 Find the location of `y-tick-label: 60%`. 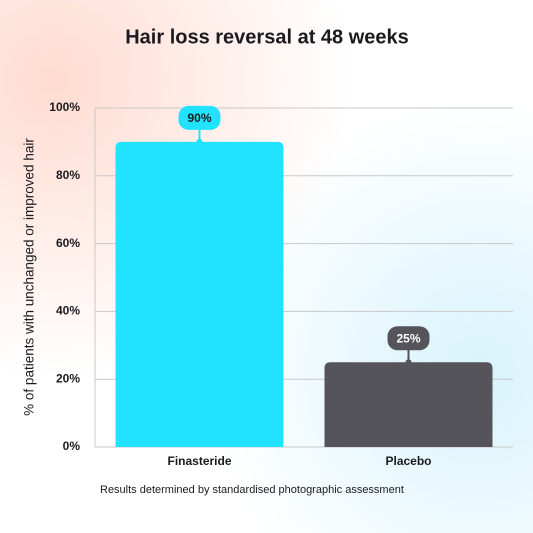

y-tick-label: 60% is located at coordinates (68, 243).